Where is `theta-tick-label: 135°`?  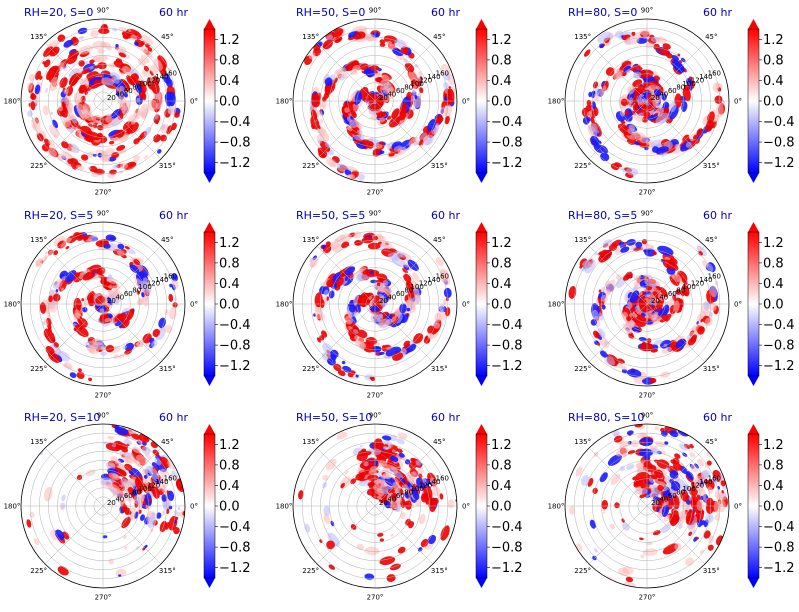 theta-tick-label: 135° is located at coordinates (310, 37).